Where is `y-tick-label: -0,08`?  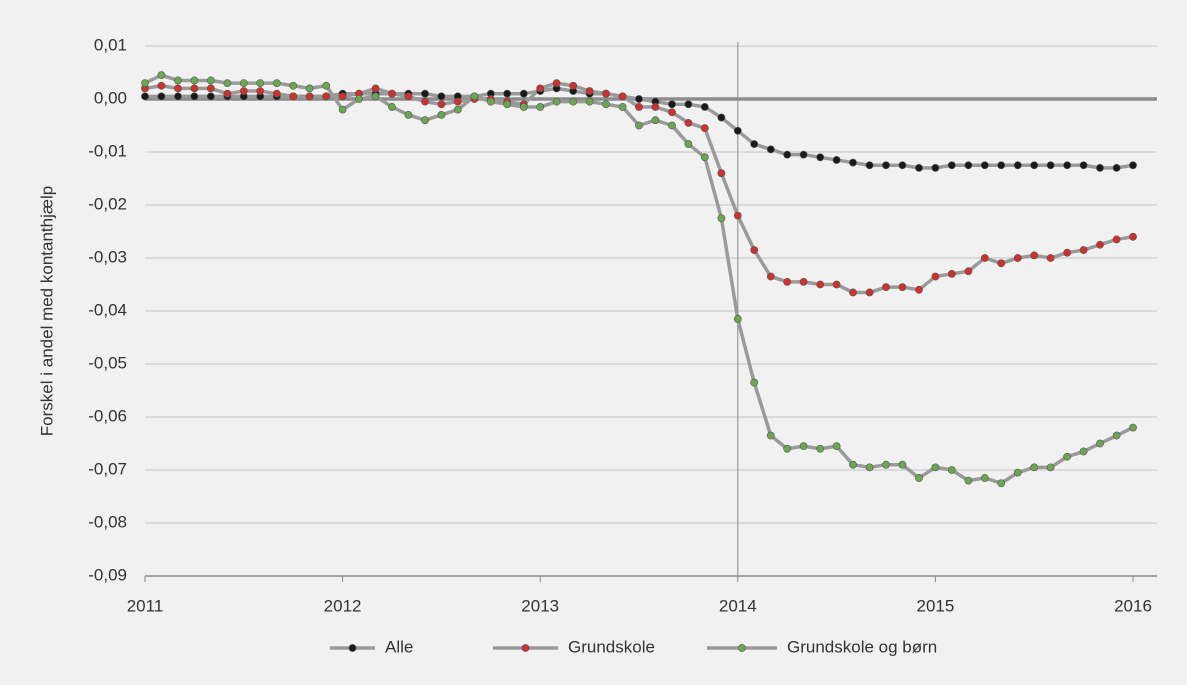 y-tick-label: -0,08 is located at coordinates (107, 521).